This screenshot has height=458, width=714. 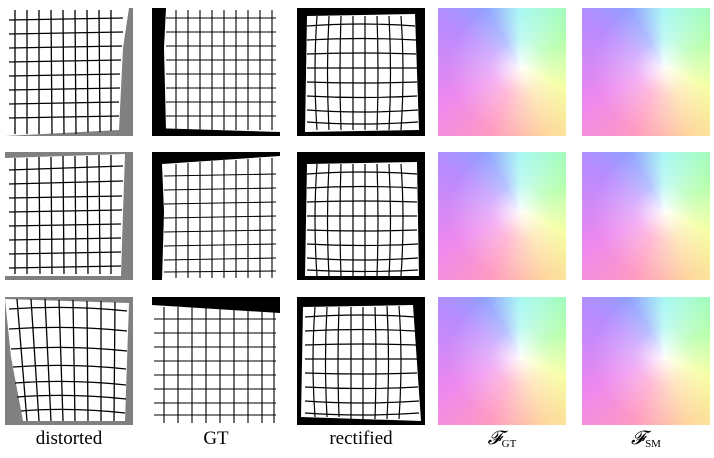 I want to click on row1-distorted-image, so click(x=69, y=72).